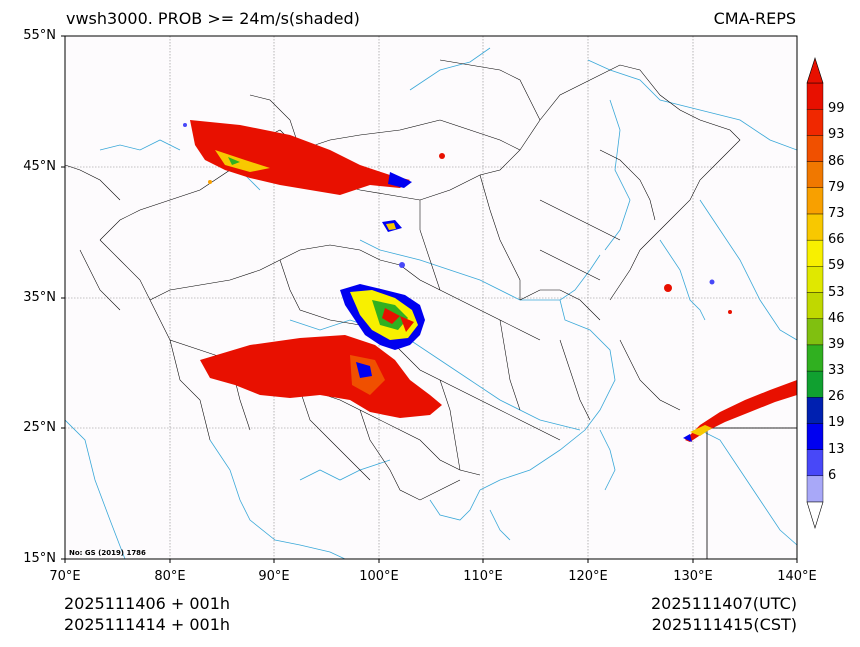  I want to click on lon-label-80: 80°E, so click(170, 576).